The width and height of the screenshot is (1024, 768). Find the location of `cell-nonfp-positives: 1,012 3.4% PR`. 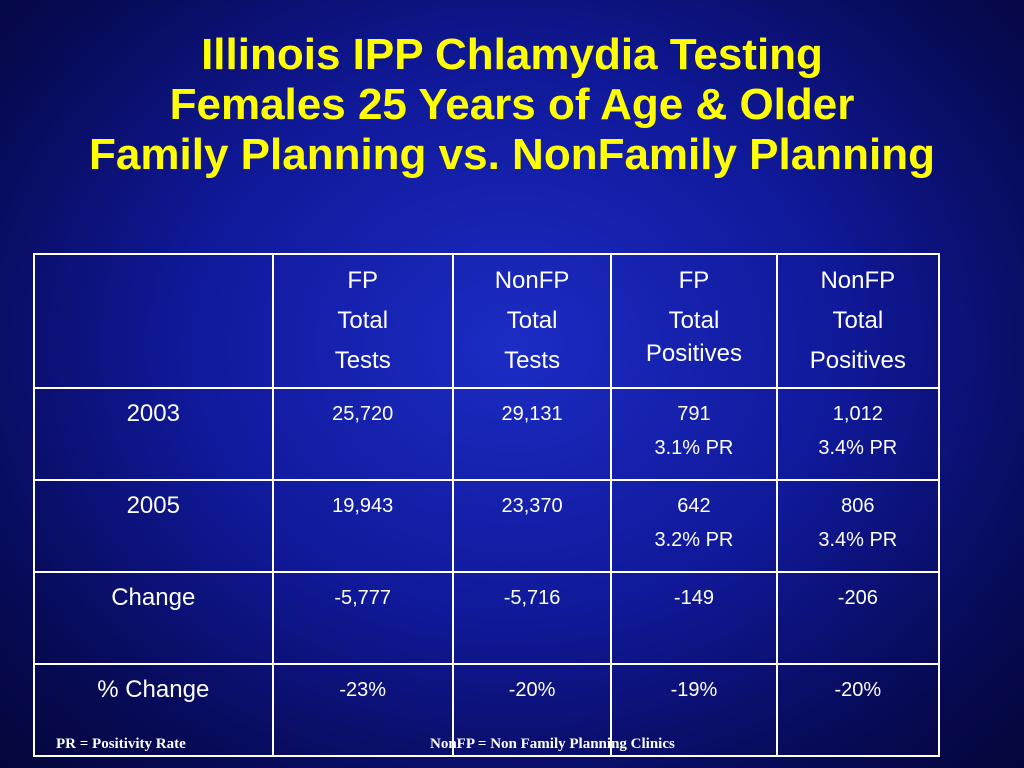

cell-nonfp-positives: 1,012 3.4% PR is located at coordinates (858, 434).